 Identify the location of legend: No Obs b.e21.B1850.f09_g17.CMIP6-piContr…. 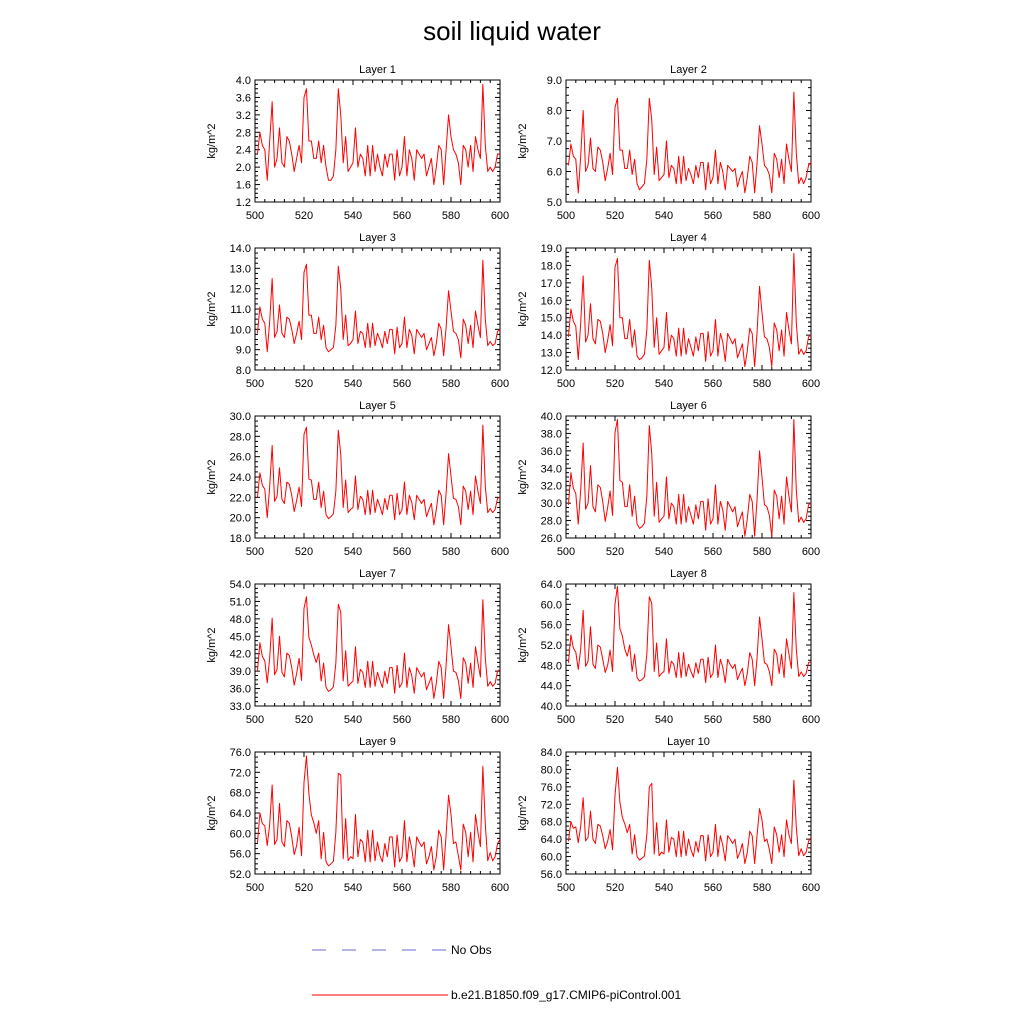
(496, 972).